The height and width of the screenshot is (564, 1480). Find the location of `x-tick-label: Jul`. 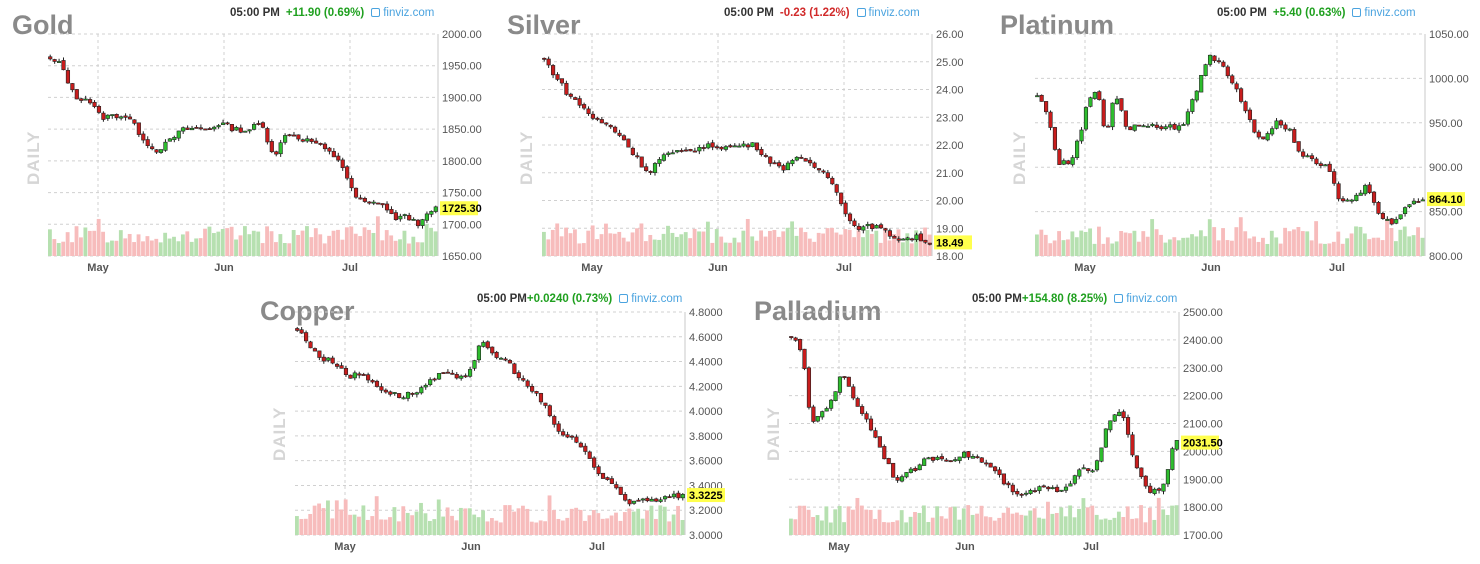

x-tick-label: Jul is located at coordinates (1091, 547).